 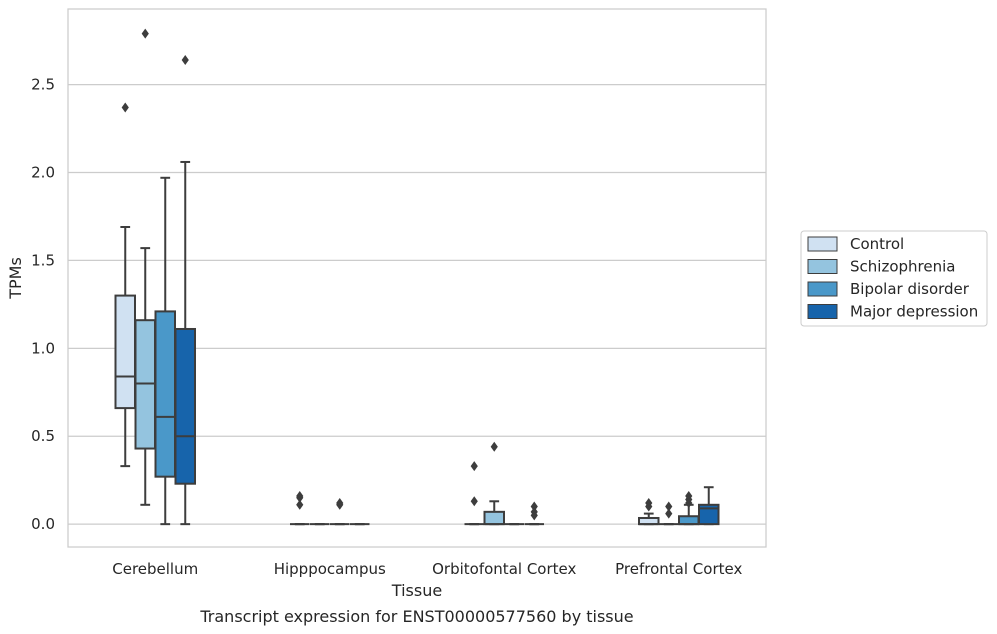 I want to click on y-ticks: 0.0 0.5 1.0 1.5 2.0 2.5, so click(x=43, y=305).